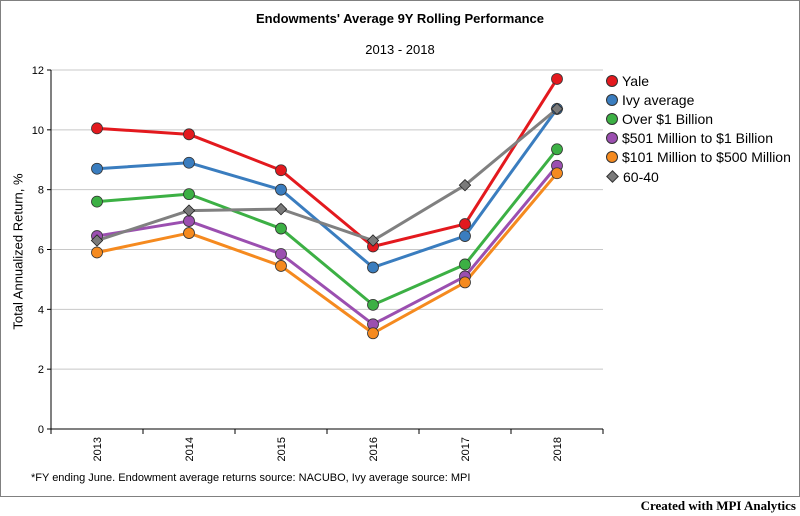  What do you see at coordinates (41, 191) in the screenshot?
I see `y-tick-label: 8` at bounding box center [41, 191].